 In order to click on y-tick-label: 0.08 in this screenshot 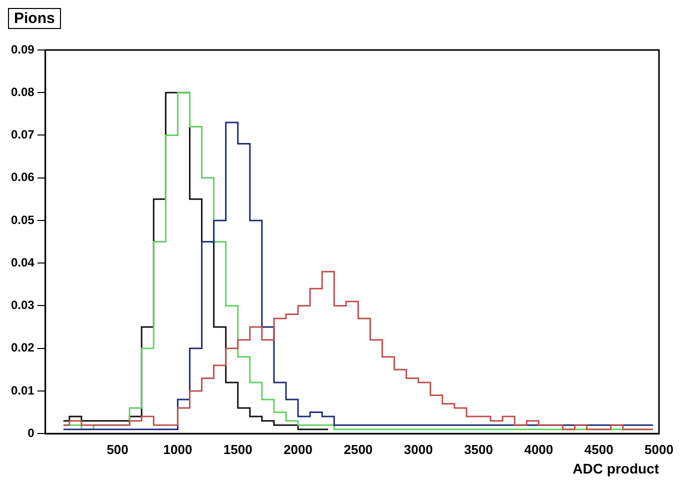, I will do `click(22, 91)`.